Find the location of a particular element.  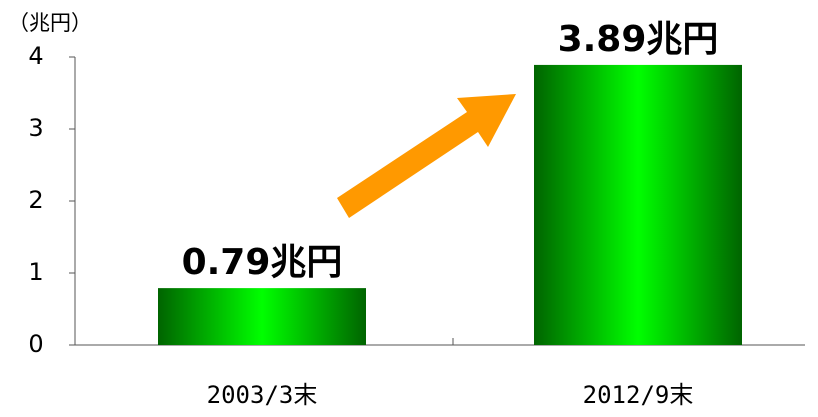

y-tick-label: 1 is located at coordinates (35, 272).